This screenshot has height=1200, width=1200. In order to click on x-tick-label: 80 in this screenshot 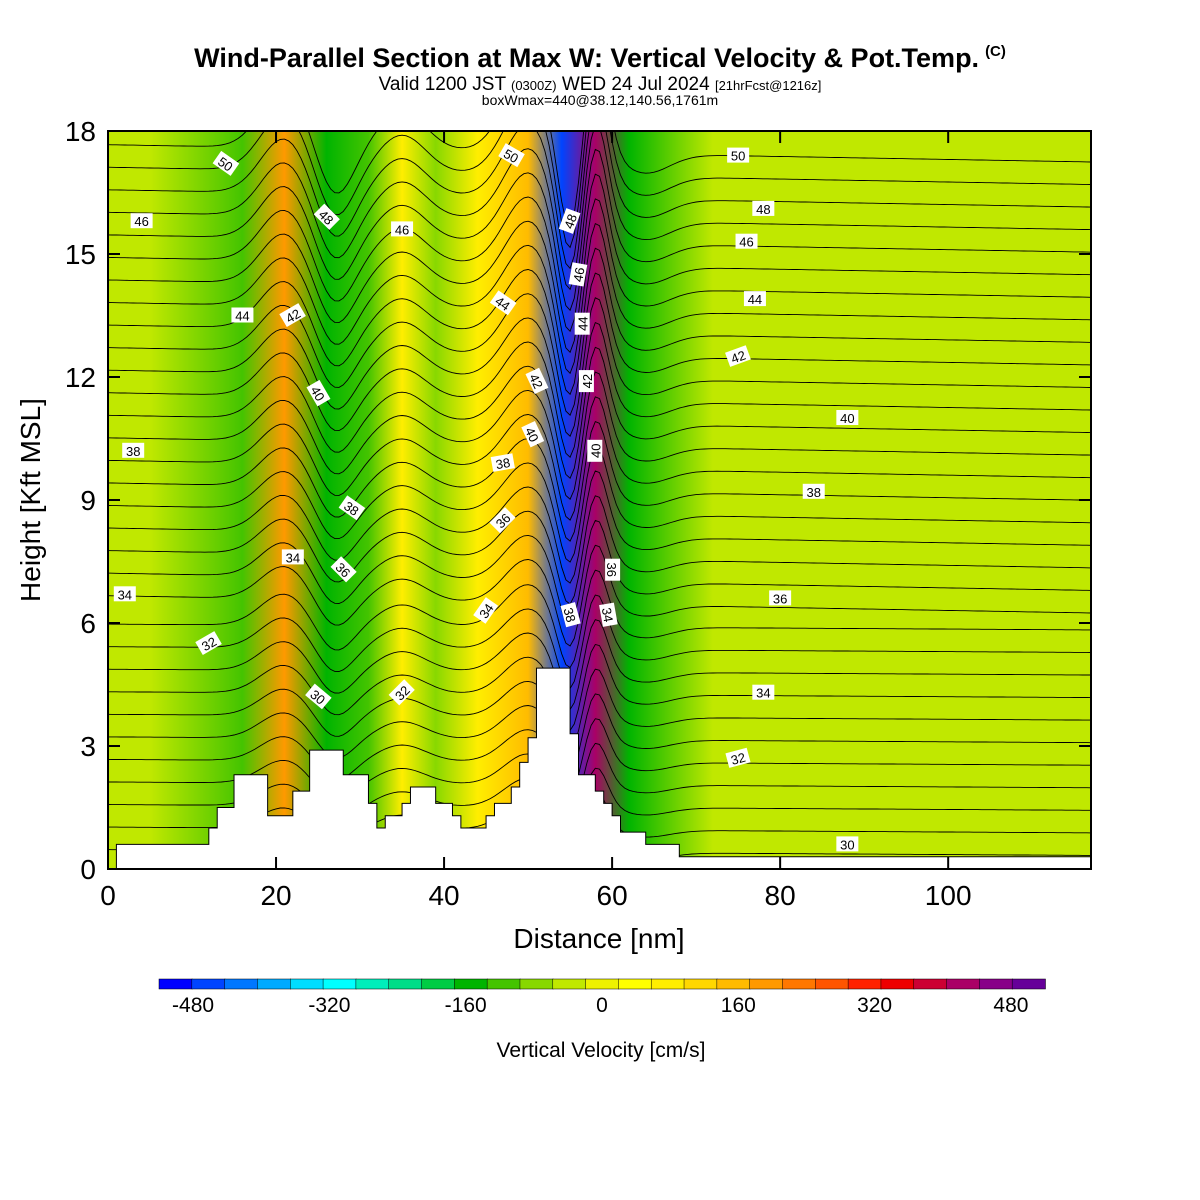, I will do `click(780, 895)`.